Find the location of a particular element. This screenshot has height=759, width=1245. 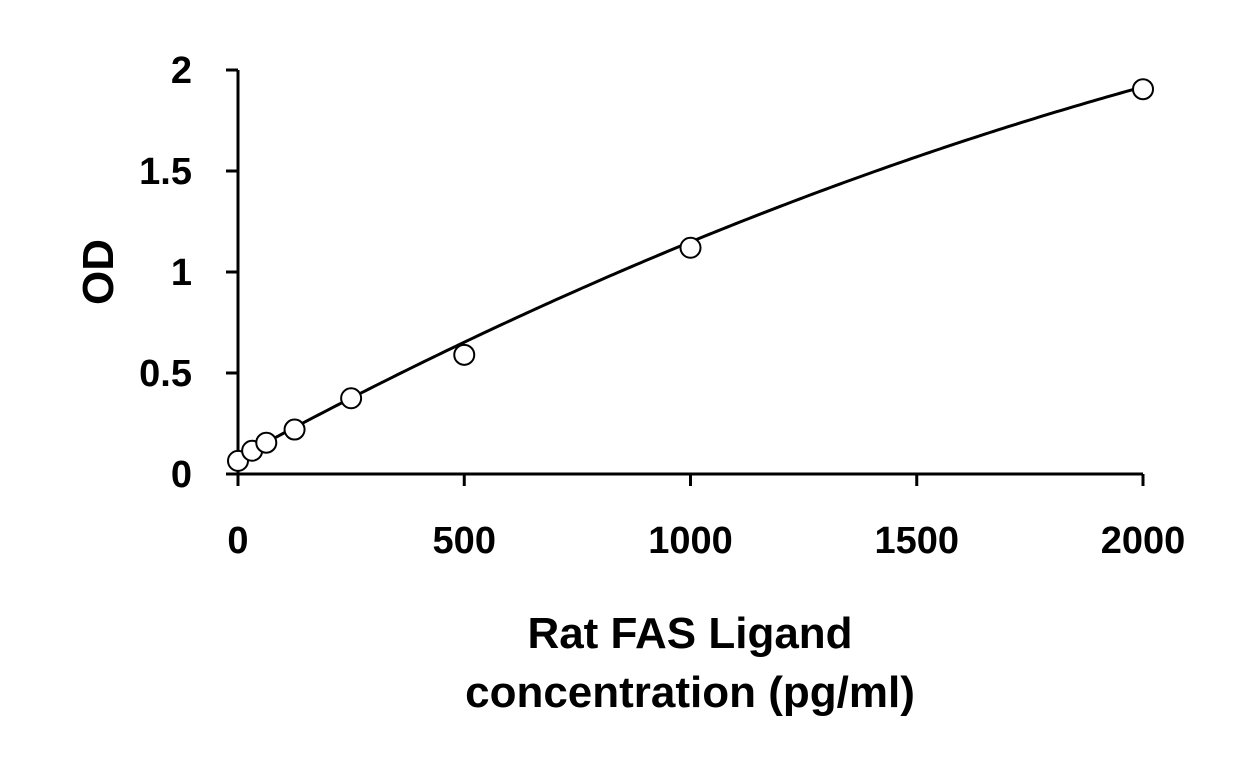

y-axis-title: OD is located at coordinates (98, 272).